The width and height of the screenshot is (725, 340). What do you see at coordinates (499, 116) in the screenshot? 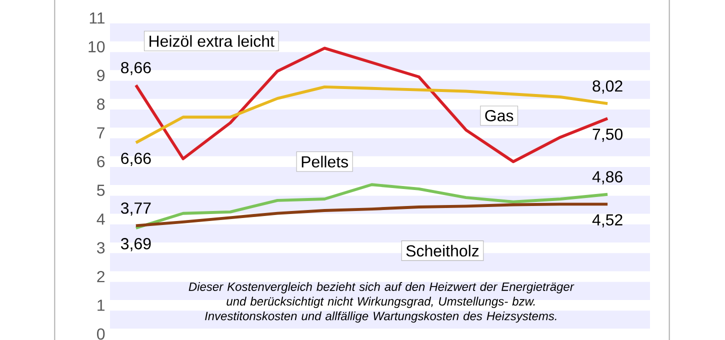
I see `series-label: Gas` at bounding box center [499, 116].